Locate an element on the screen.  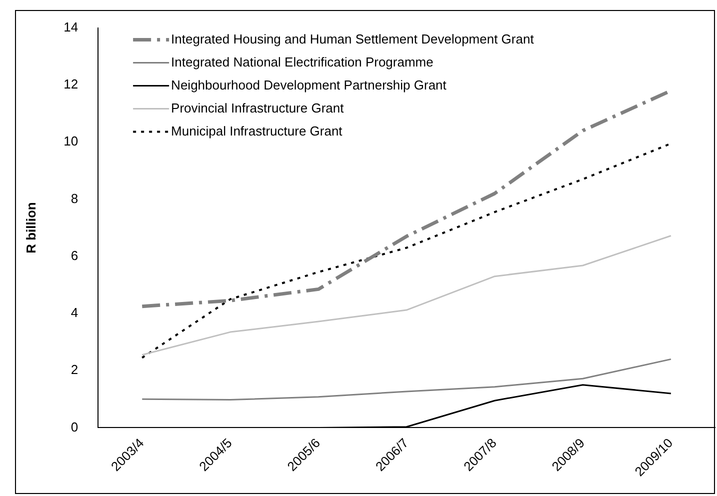
legend-label: Integrated National Electrification Programme is located at coordinates (302, 62).